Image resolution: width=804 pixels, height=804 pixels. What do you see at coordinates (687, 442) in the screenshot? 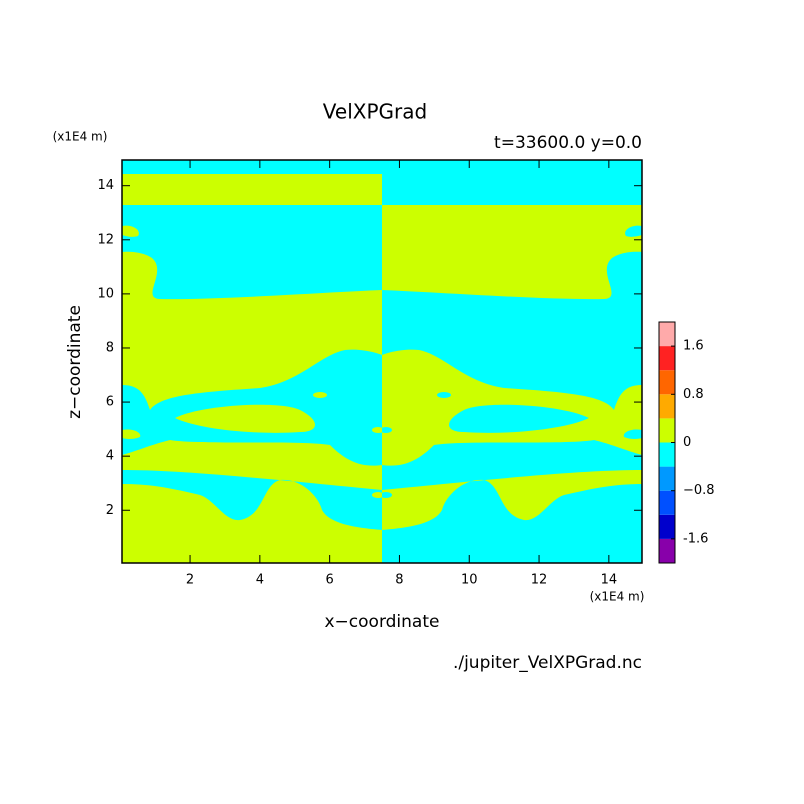
I see `colorbar-tick-label: 0` at bounding box center [687, 442].